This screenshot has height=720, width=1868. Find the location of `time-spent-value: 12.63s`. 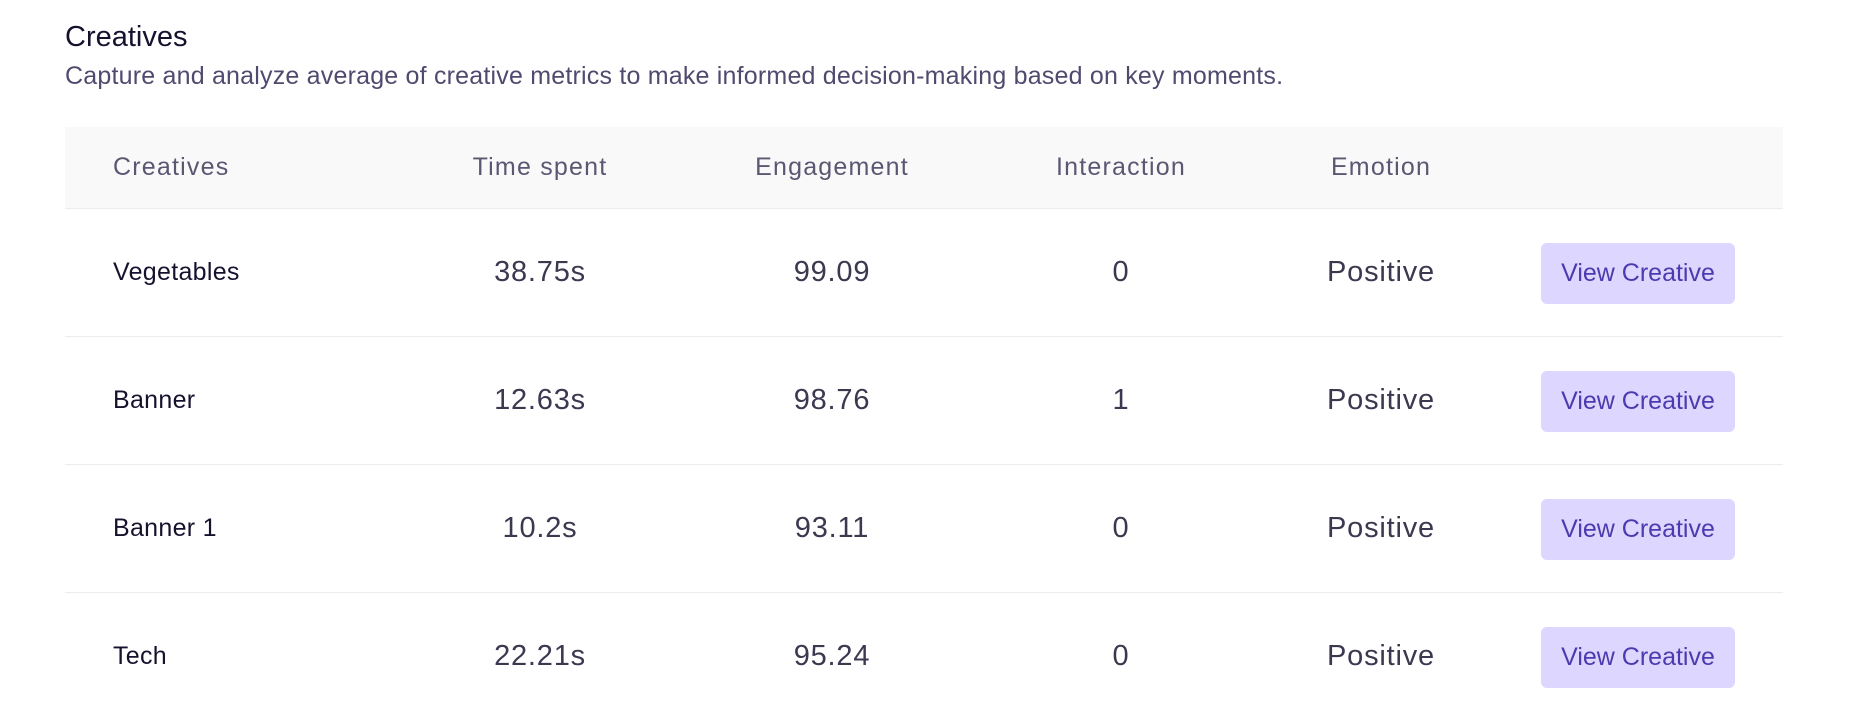

time-spent-value: 12.63s is located at coordinates (540, 400).